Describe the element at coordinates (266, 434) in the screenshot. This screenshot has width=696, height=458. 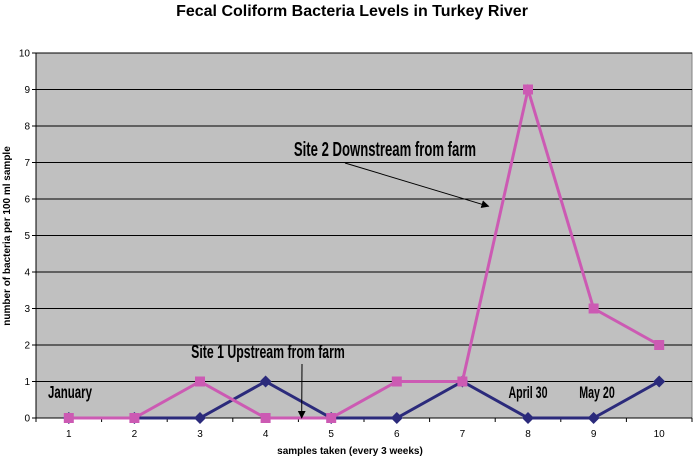
I see `x-tick-label: 4` at that location.